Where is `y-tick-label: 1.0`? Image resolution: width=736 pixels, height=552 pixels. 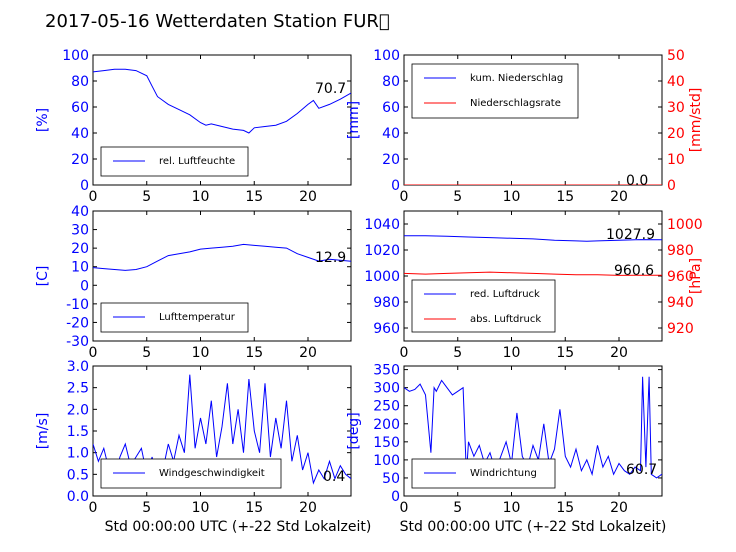 y-tick-label: 1.0 is located at coordinates (78, 454).